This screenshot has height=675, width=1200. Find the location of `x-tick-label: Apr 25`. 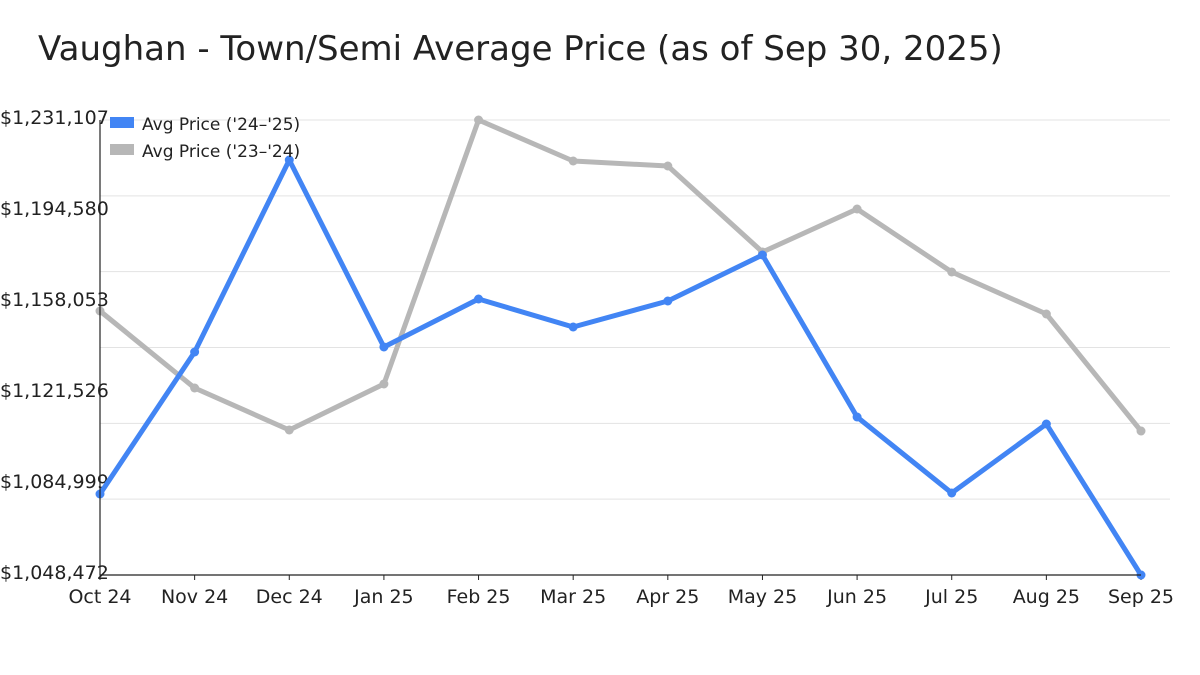

x-tick-label: Apr 25 is located at coordinates (667, 597).